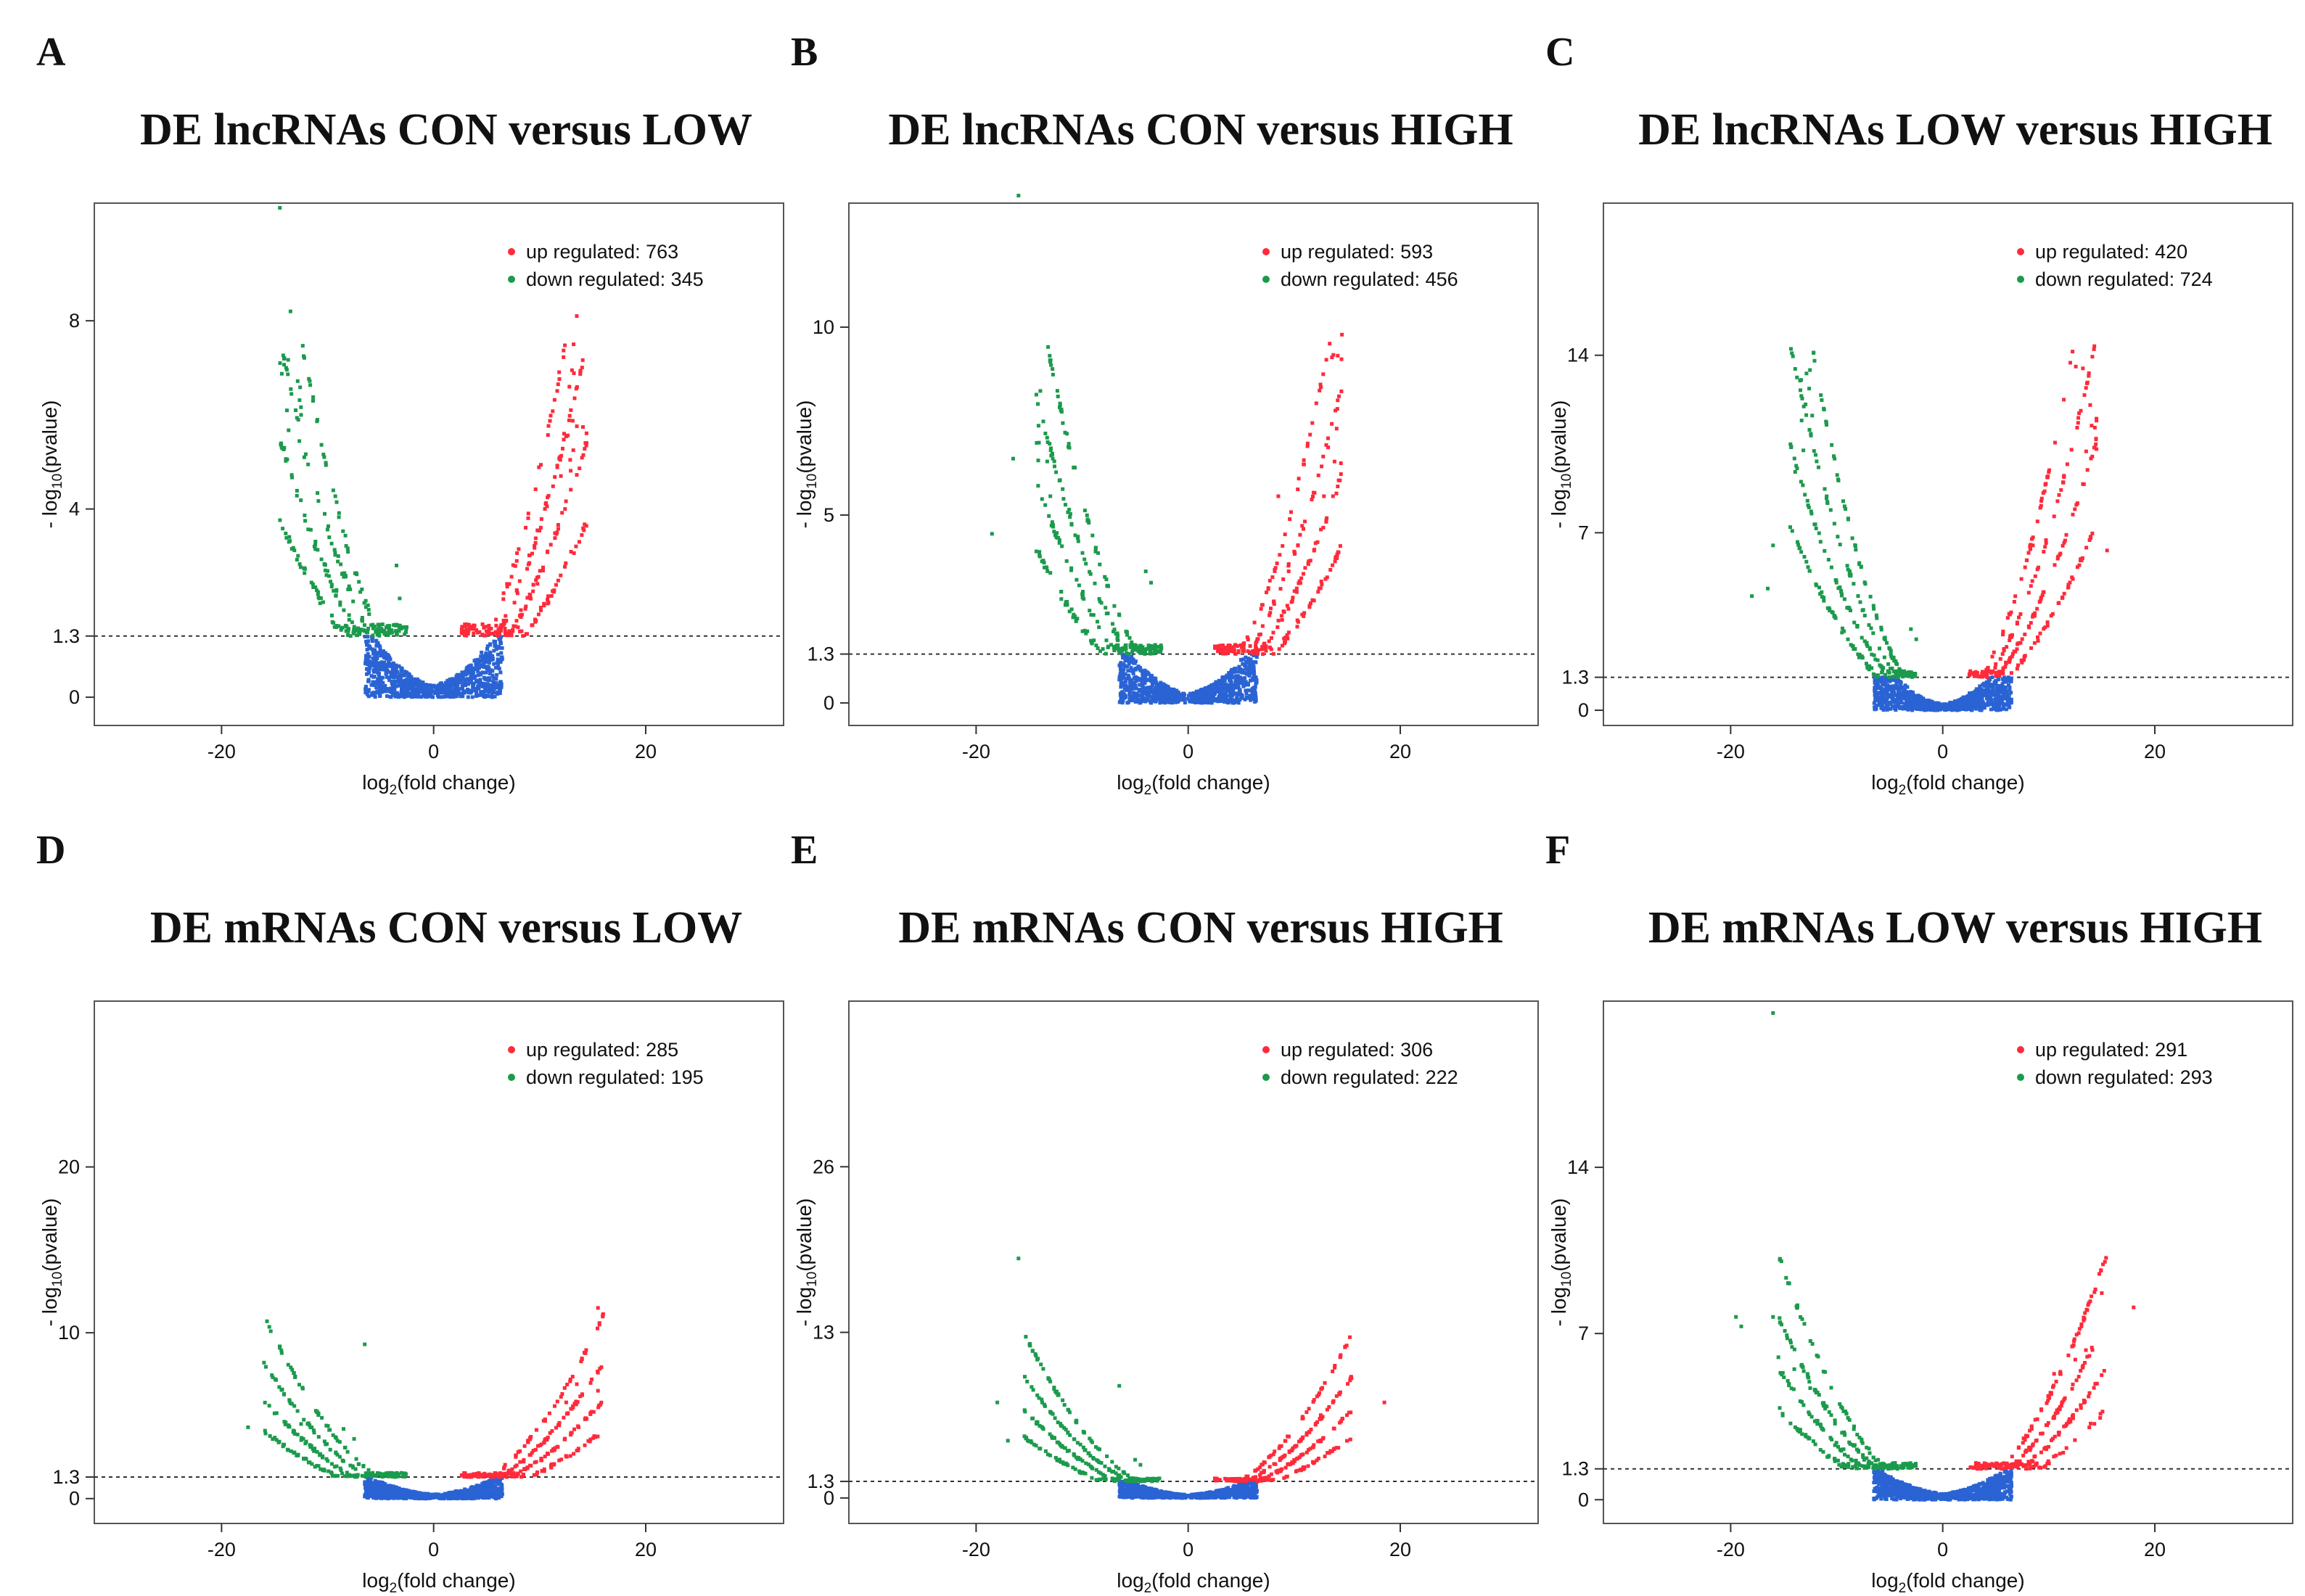  Describe the element at coordinates (976, 751) in the screenshot. I see `x-tick-label: -20` at that location.